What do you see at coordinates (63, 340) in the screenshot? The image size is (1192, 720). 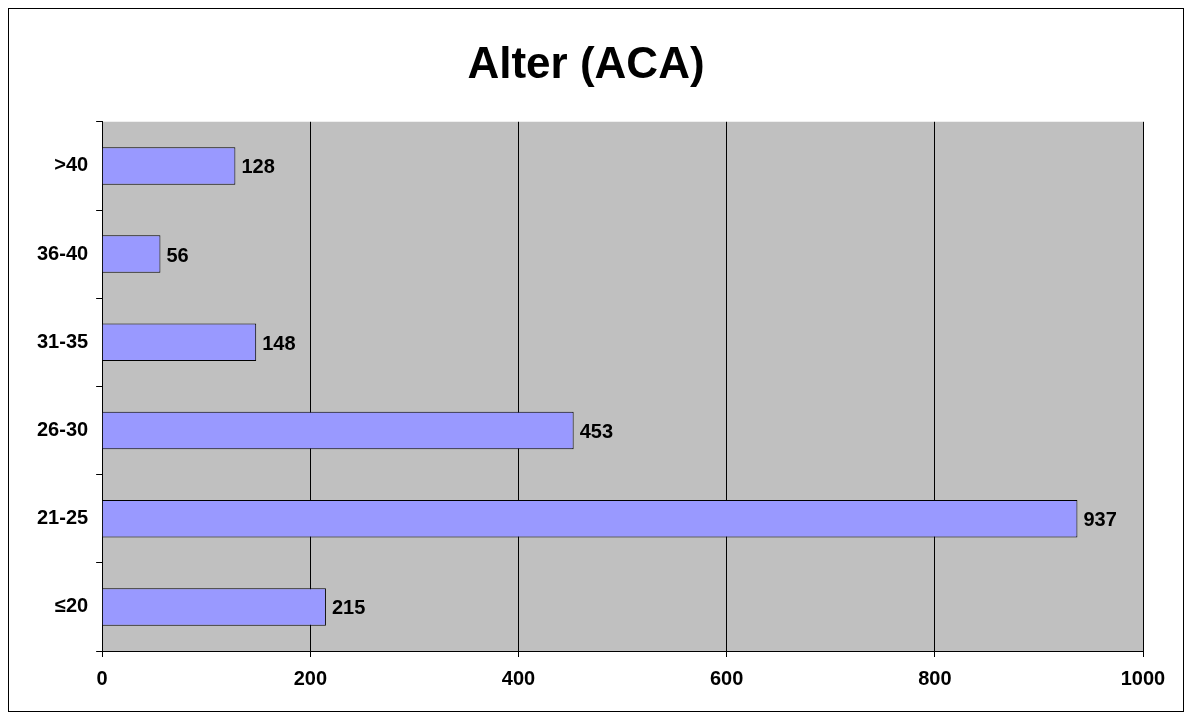 I see `y-tick-label: 31-35` at bounding box center [63, 340].